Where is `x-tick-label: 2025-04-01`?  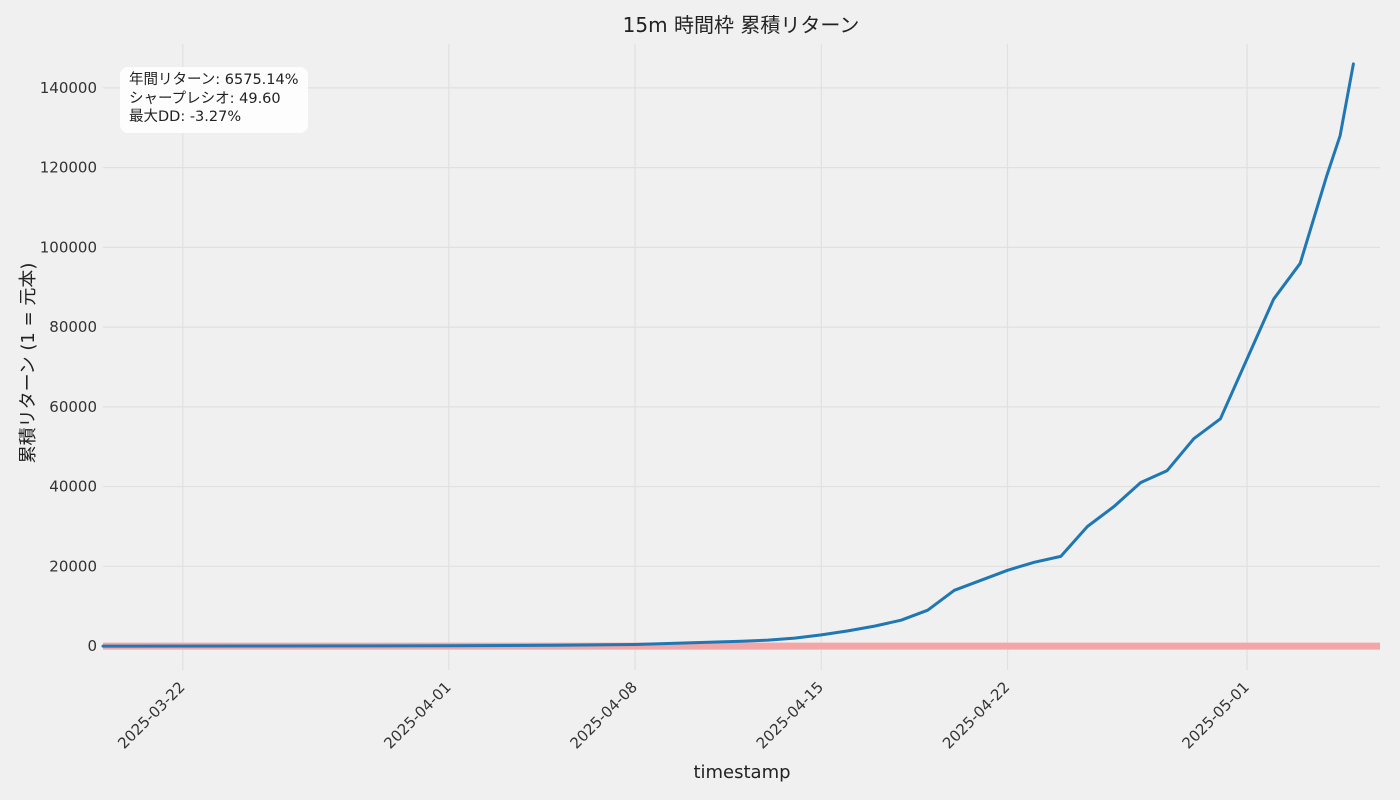 x-tick-label: 2025-04-01 is located at coordinates (417, 715).